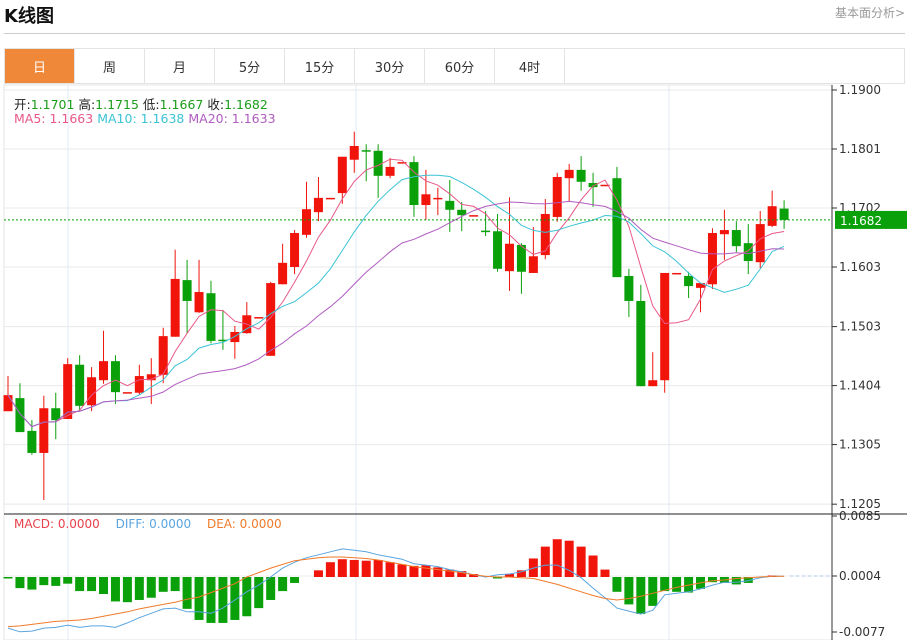  I want to click on dea-value: DEA: 0.0000, so click(244, 524).